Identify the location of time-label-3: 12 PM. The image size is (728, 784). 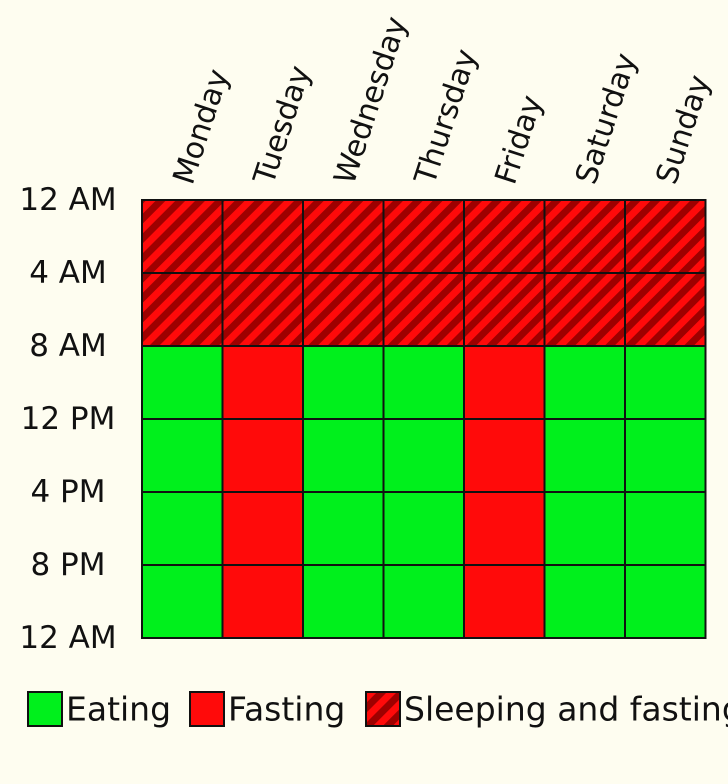
(68, 419).